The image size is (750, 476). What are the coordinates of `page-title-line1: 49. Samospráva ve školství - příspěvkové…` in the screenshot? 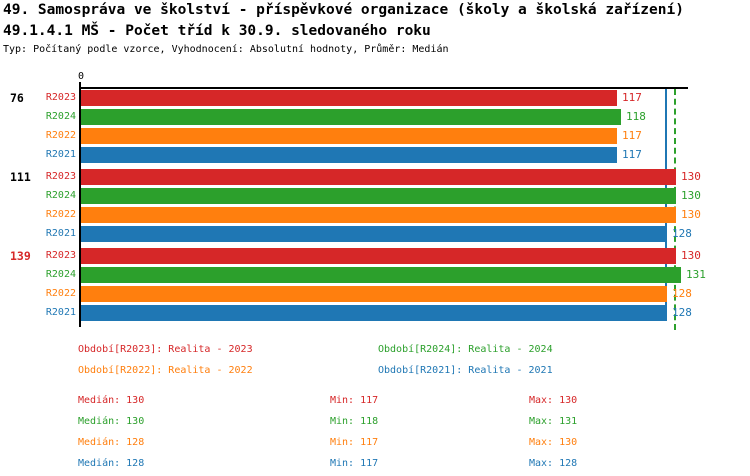 It's located at (343, 10).